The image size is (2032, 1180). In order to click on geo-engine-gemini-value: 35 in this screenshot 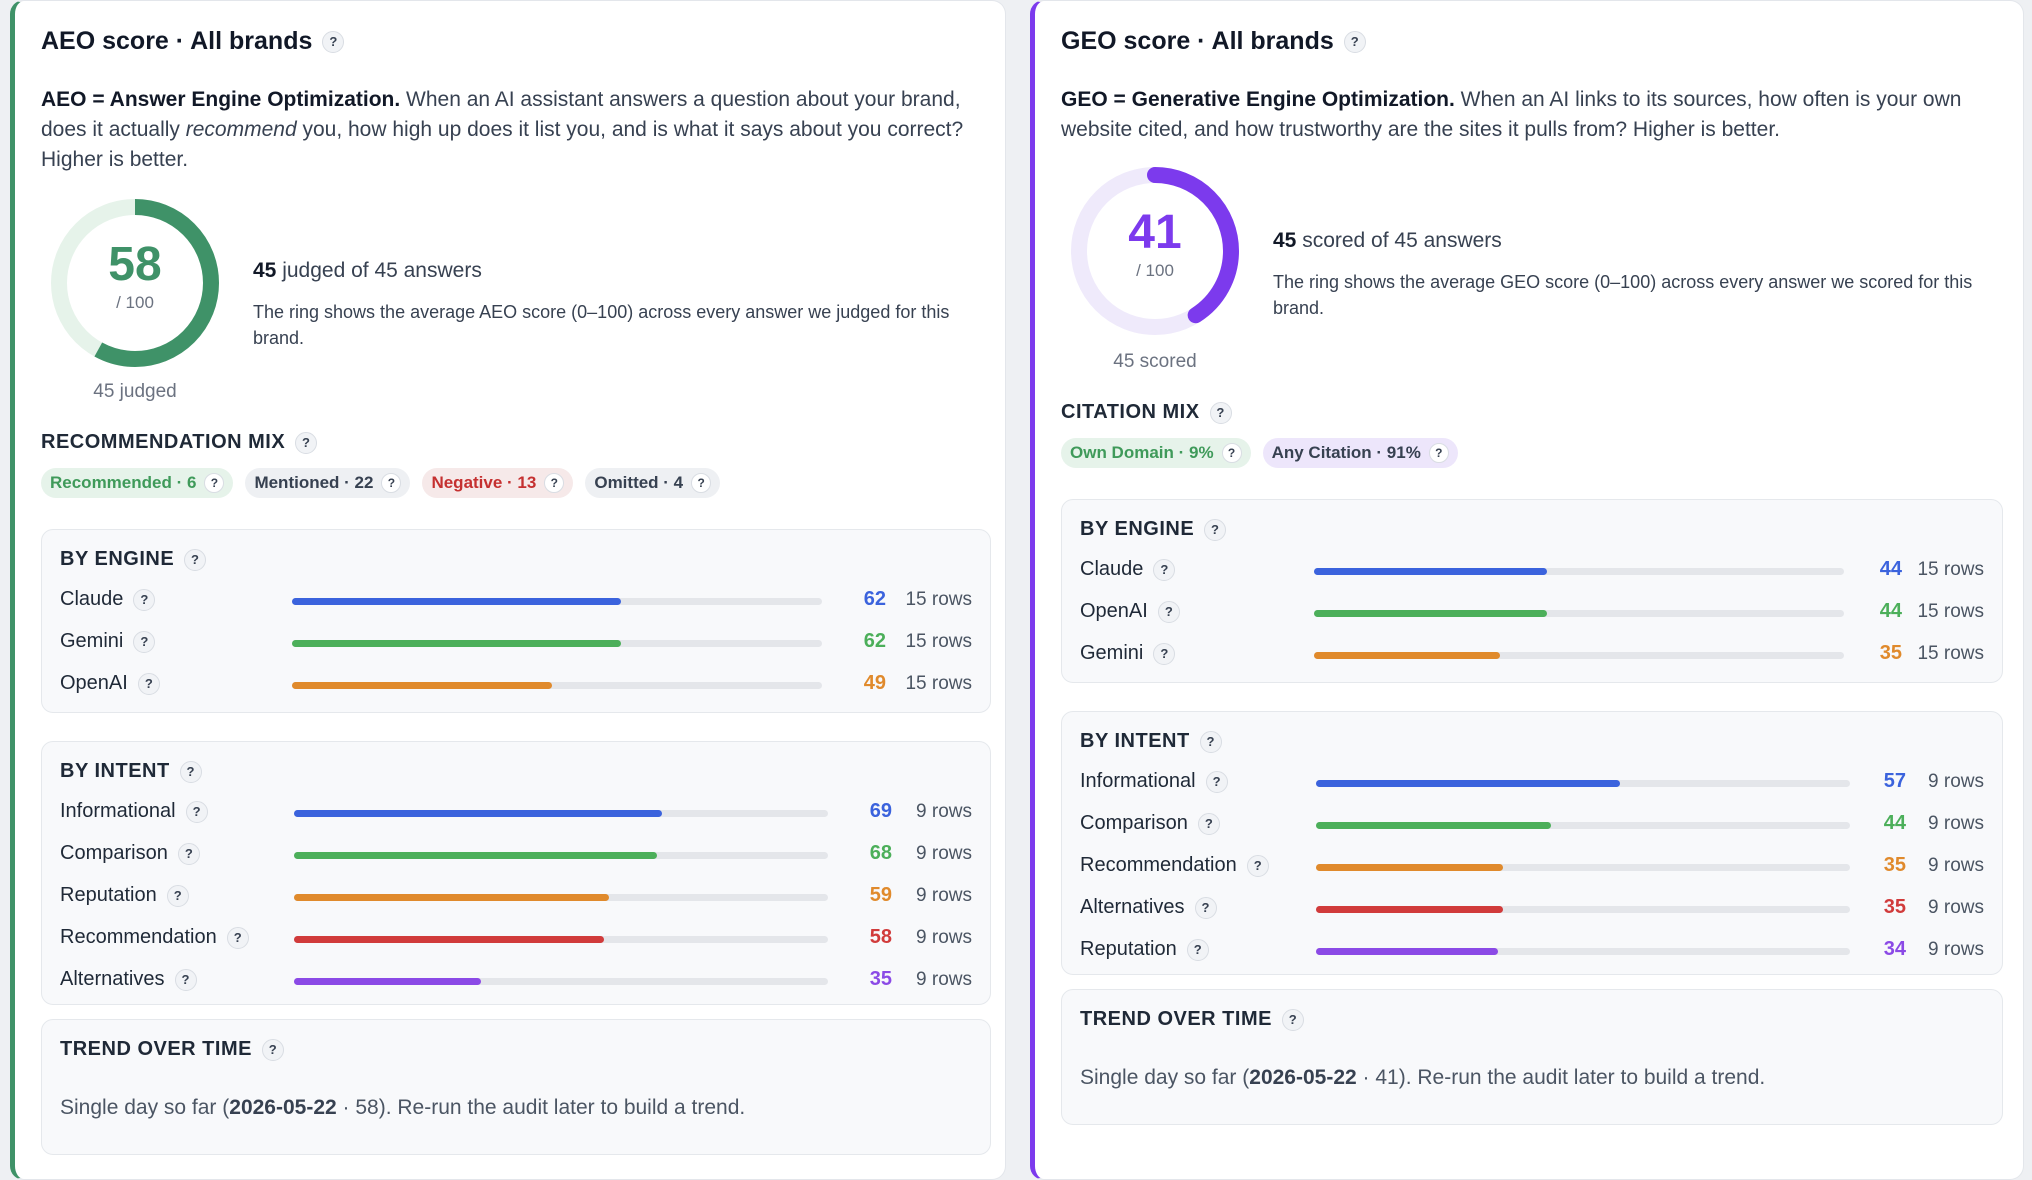, I will do `click(1890, 653)`.